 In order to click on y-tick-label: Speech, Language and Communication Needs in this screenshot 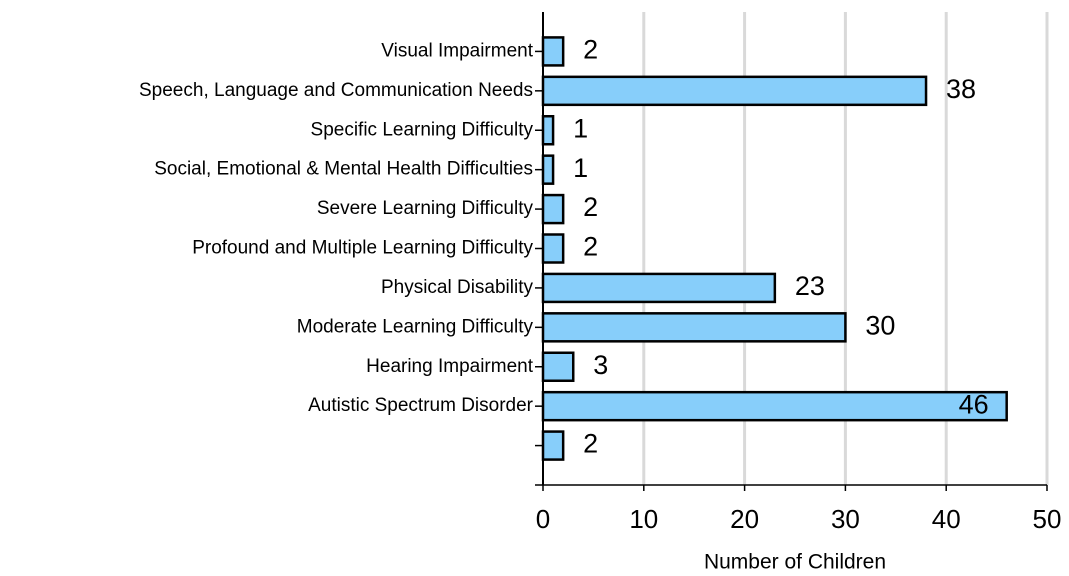, I will do `click(336, 90)`.